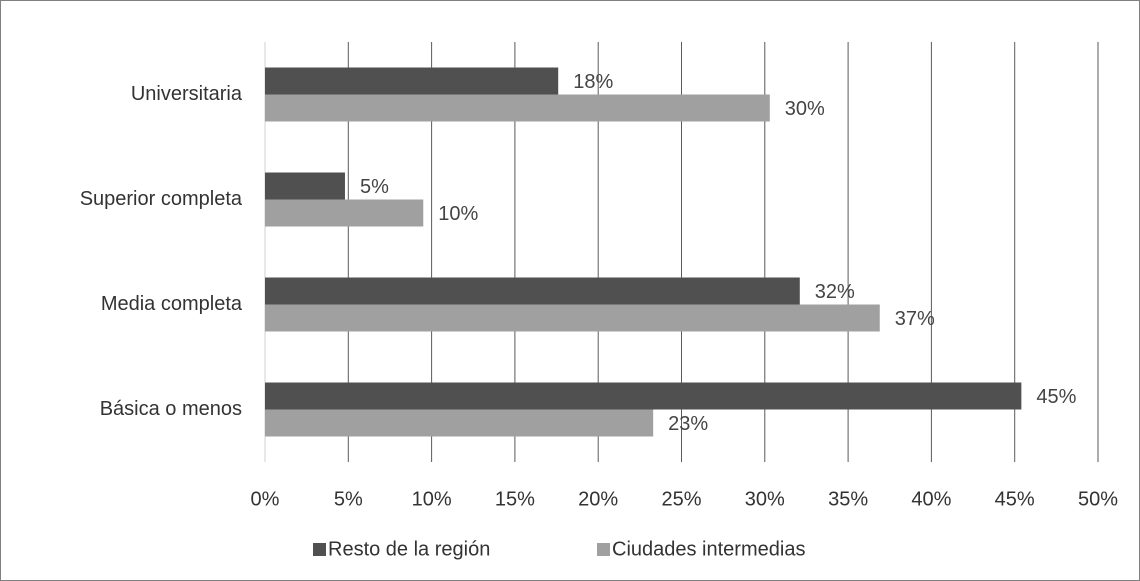 The width and height of the screenshot is (1140, 581). What do you see at coordinates (598, 499) in the screenshot?
I see `x-tick-label: 20%` at bounding box center [598, 499].